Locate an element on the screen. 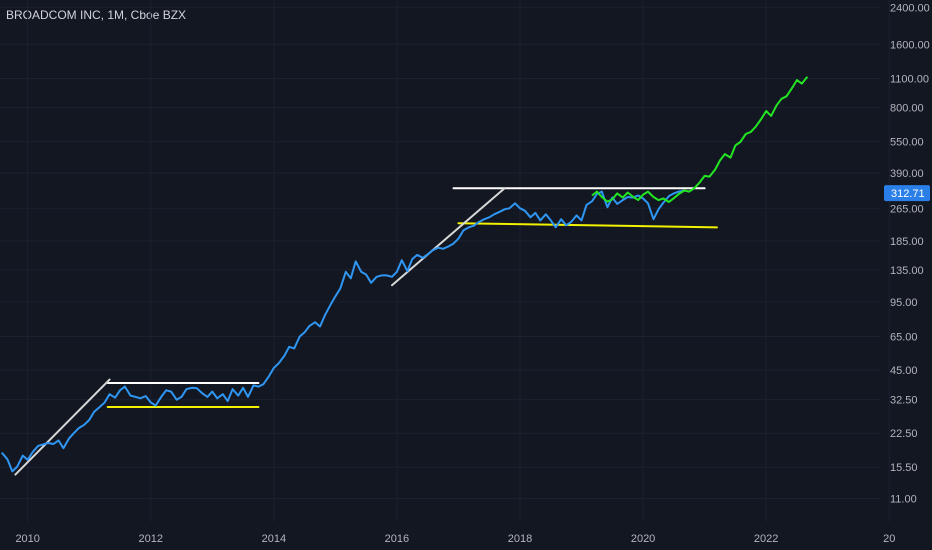 Image resolution: width=932 pixels, height=550 pixels. y-tick-label: 45.00 is located at coordinates (904, 371).